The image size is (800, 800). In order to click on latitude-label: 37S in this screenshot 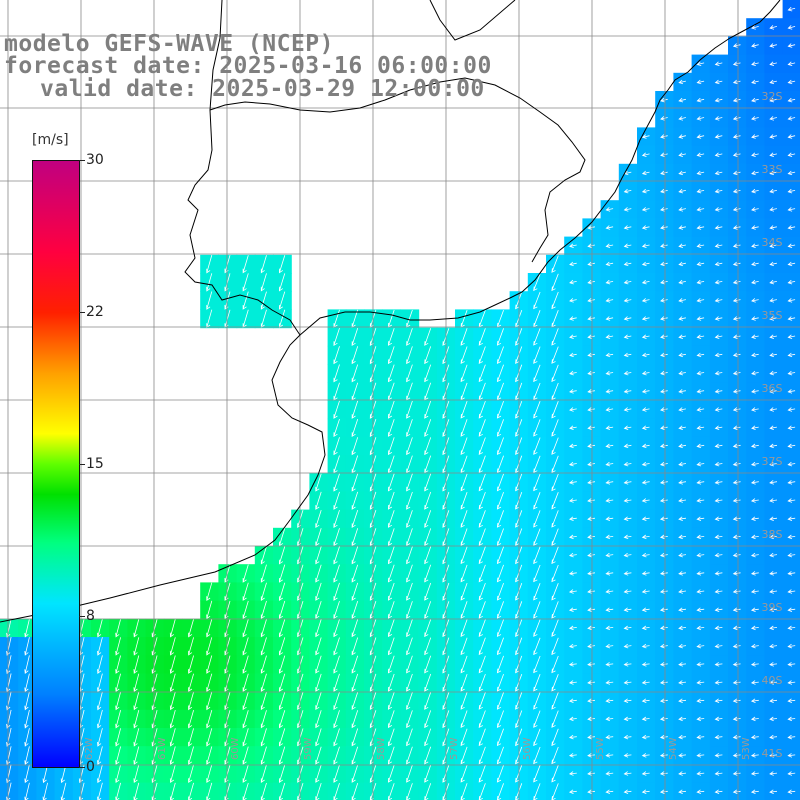, I will do `click(772, 461)`.